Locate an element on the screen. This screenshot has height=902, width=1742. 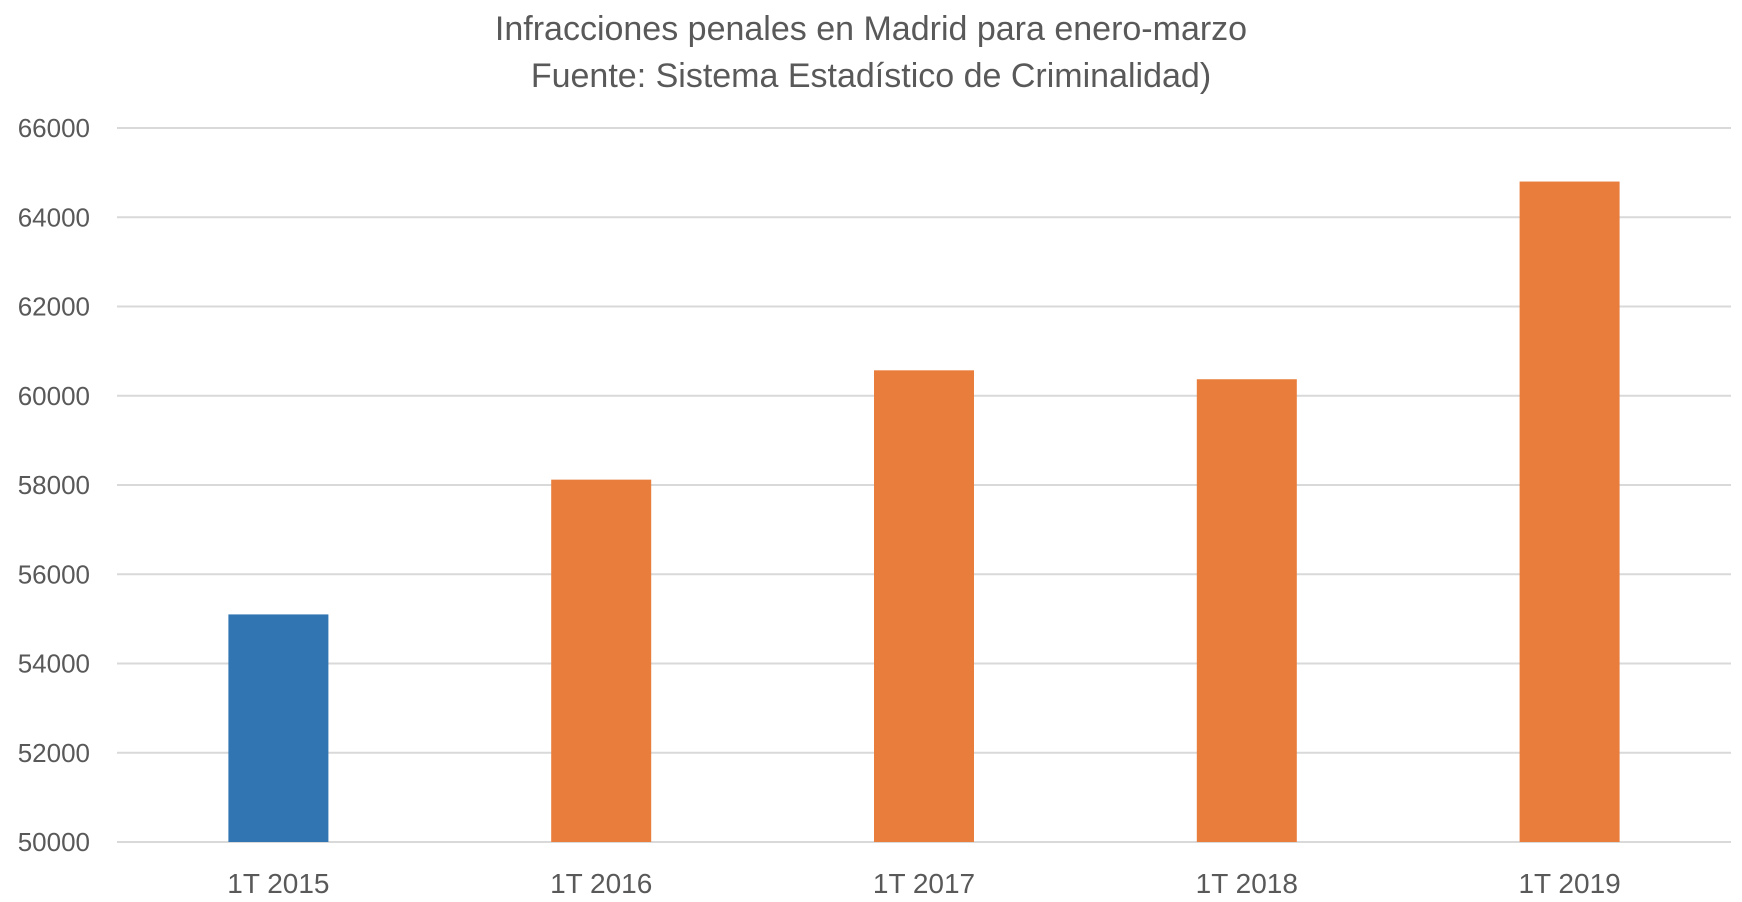
y-tick-label: 52000 is located at coordinates (54, 753).